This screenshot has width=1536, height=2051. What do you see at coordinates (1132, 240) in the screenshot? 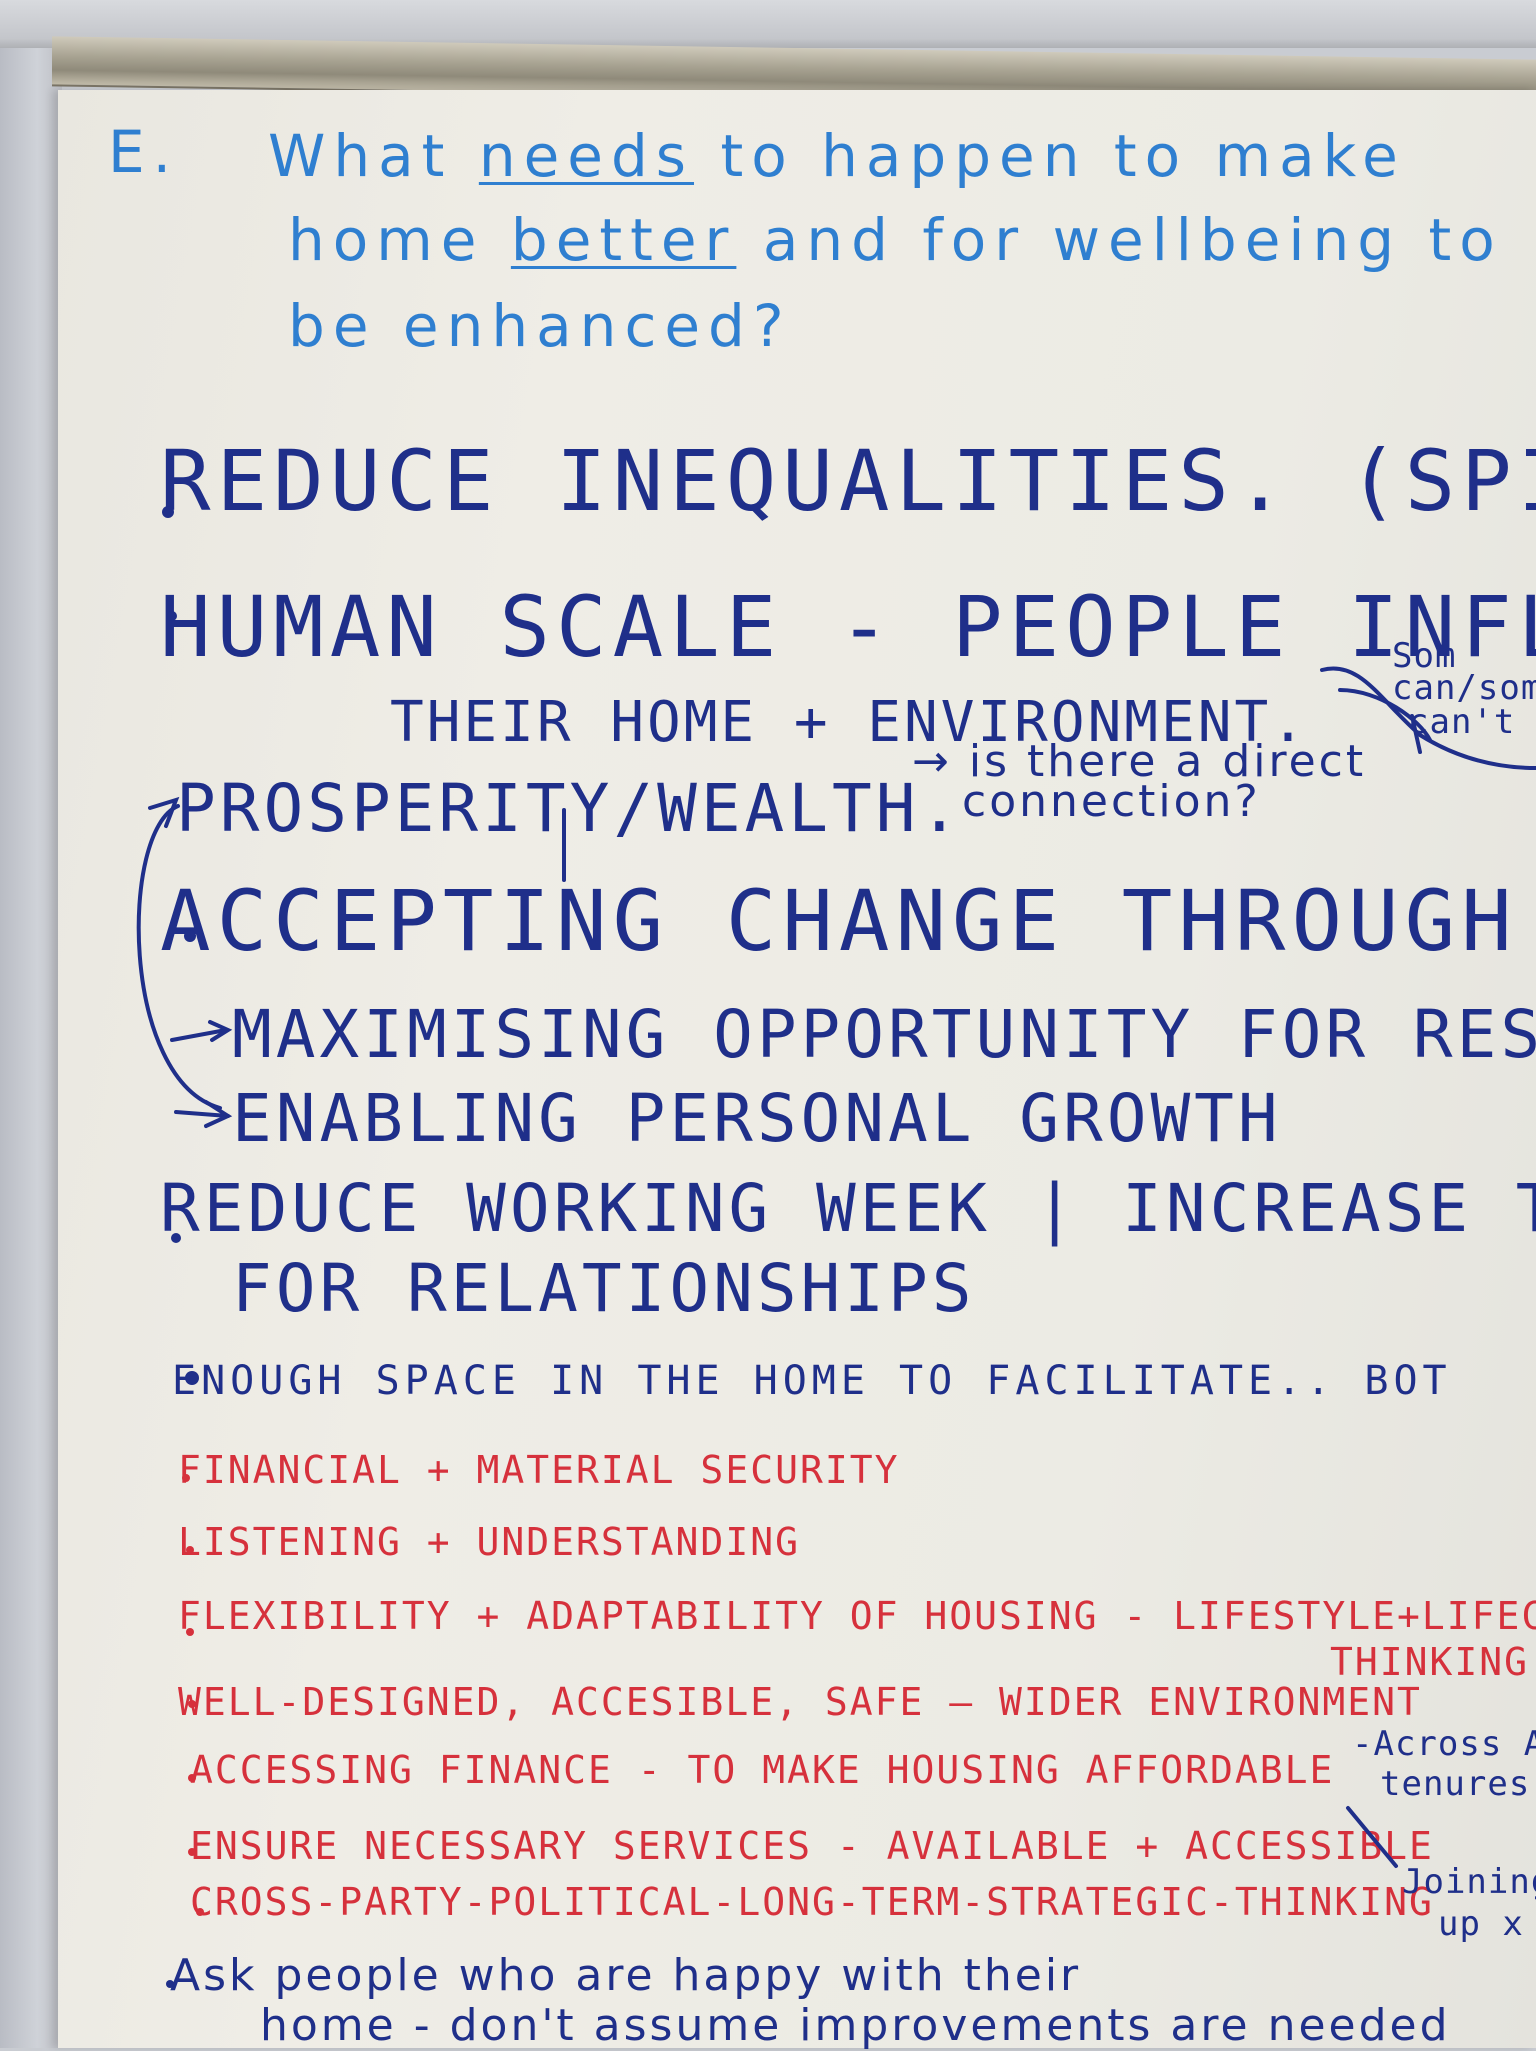
I see `question-word: and for wellbeing to` at bounding box center [1132, 240].